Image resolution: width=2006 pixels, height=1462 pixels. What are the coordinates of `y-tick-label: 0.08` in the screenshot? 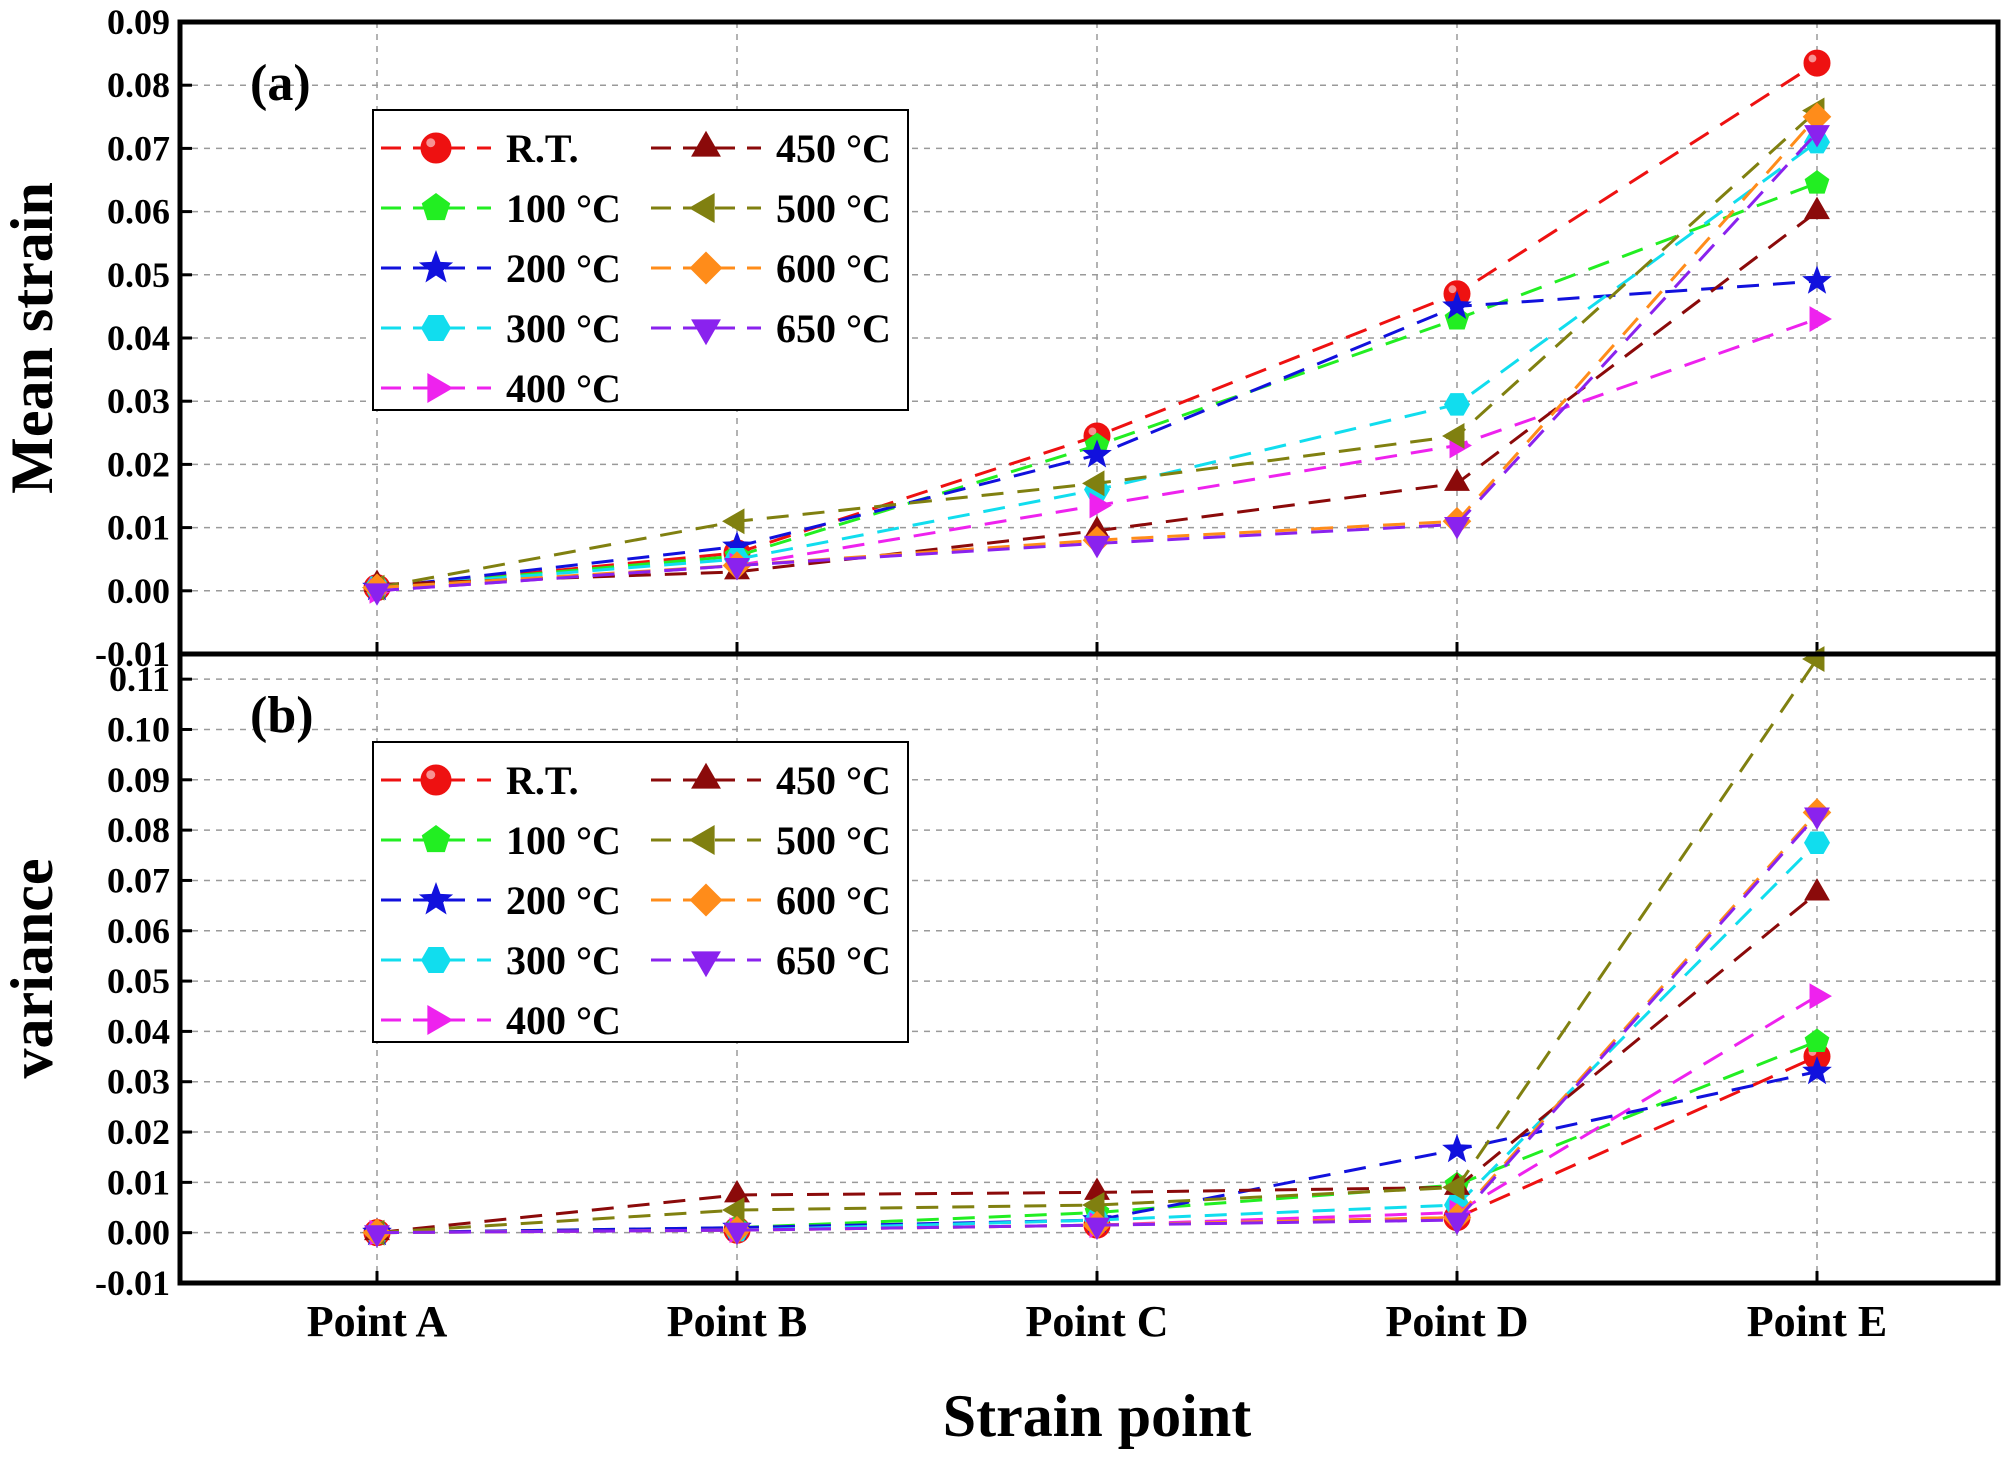 It's located at (138, 85).